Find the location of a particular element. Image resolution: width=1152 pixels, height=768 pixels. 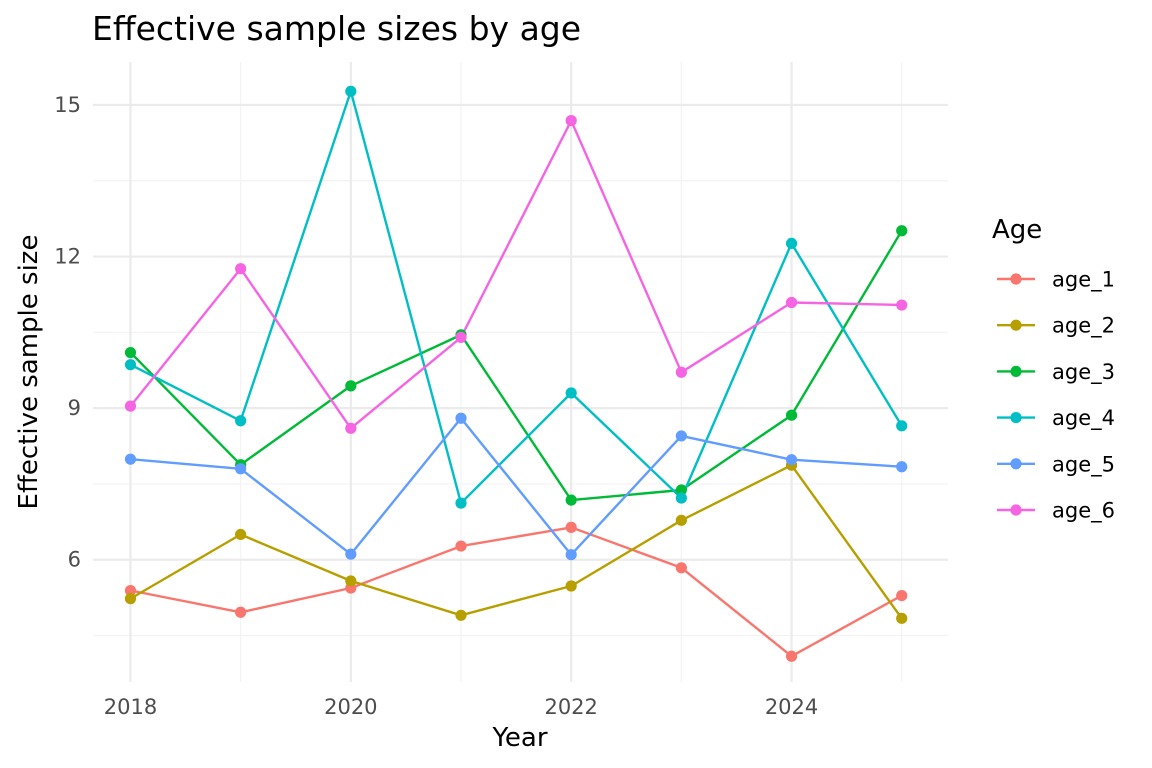

y-tick-label: 9 is located at coordinates (74, 408).